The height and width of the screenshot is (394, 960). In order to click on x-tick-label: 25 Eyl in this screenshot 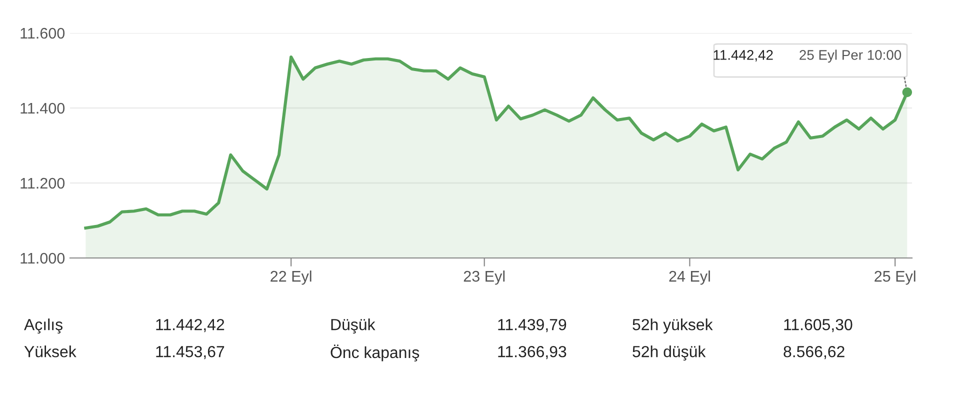, I will do `click(895, 277)`.